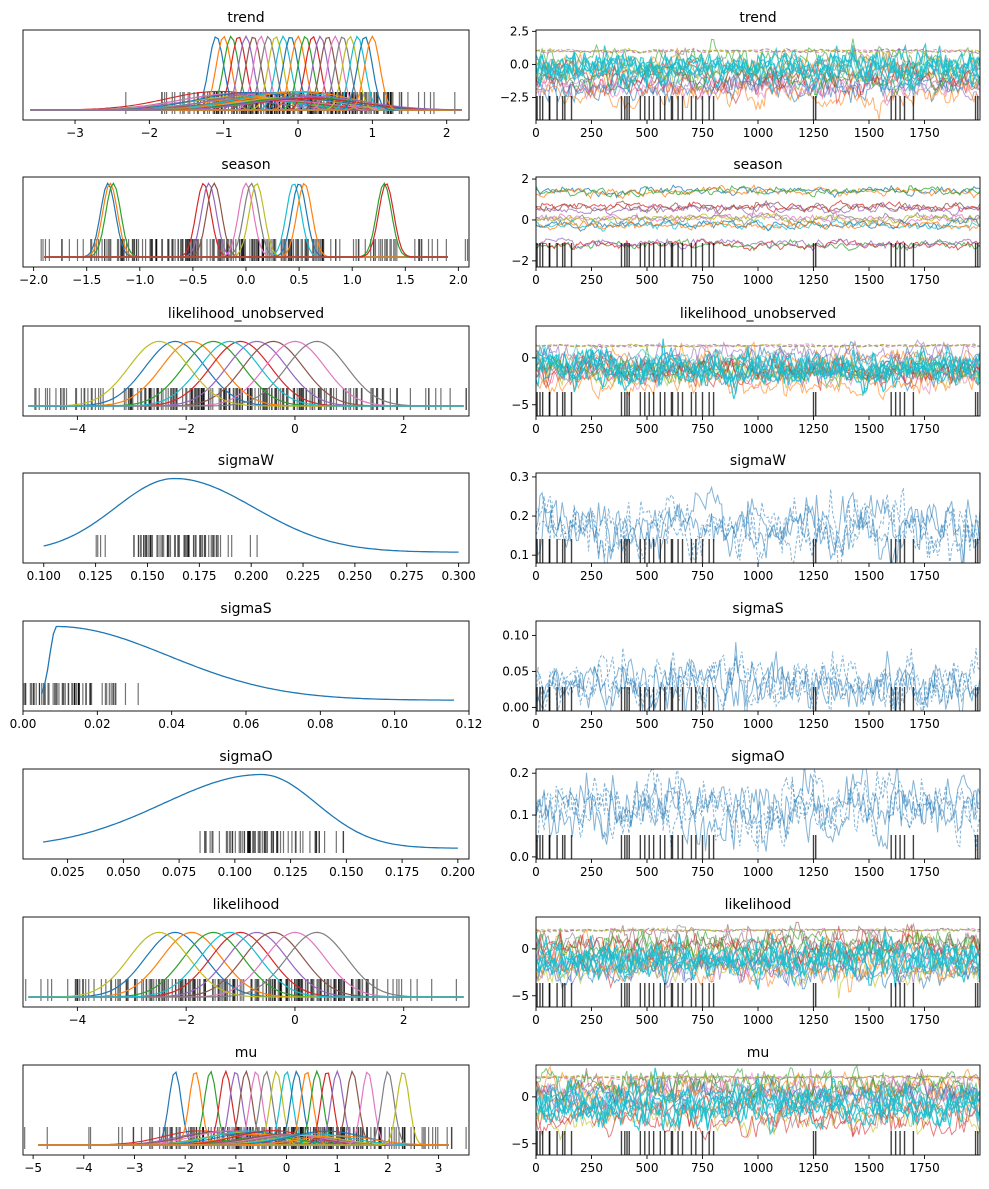 This screenshot has width=989, height=1189. Describe the element at coordinates (320, 724) in the screenshot. I see `x-tick-label: 0.08` at that location.